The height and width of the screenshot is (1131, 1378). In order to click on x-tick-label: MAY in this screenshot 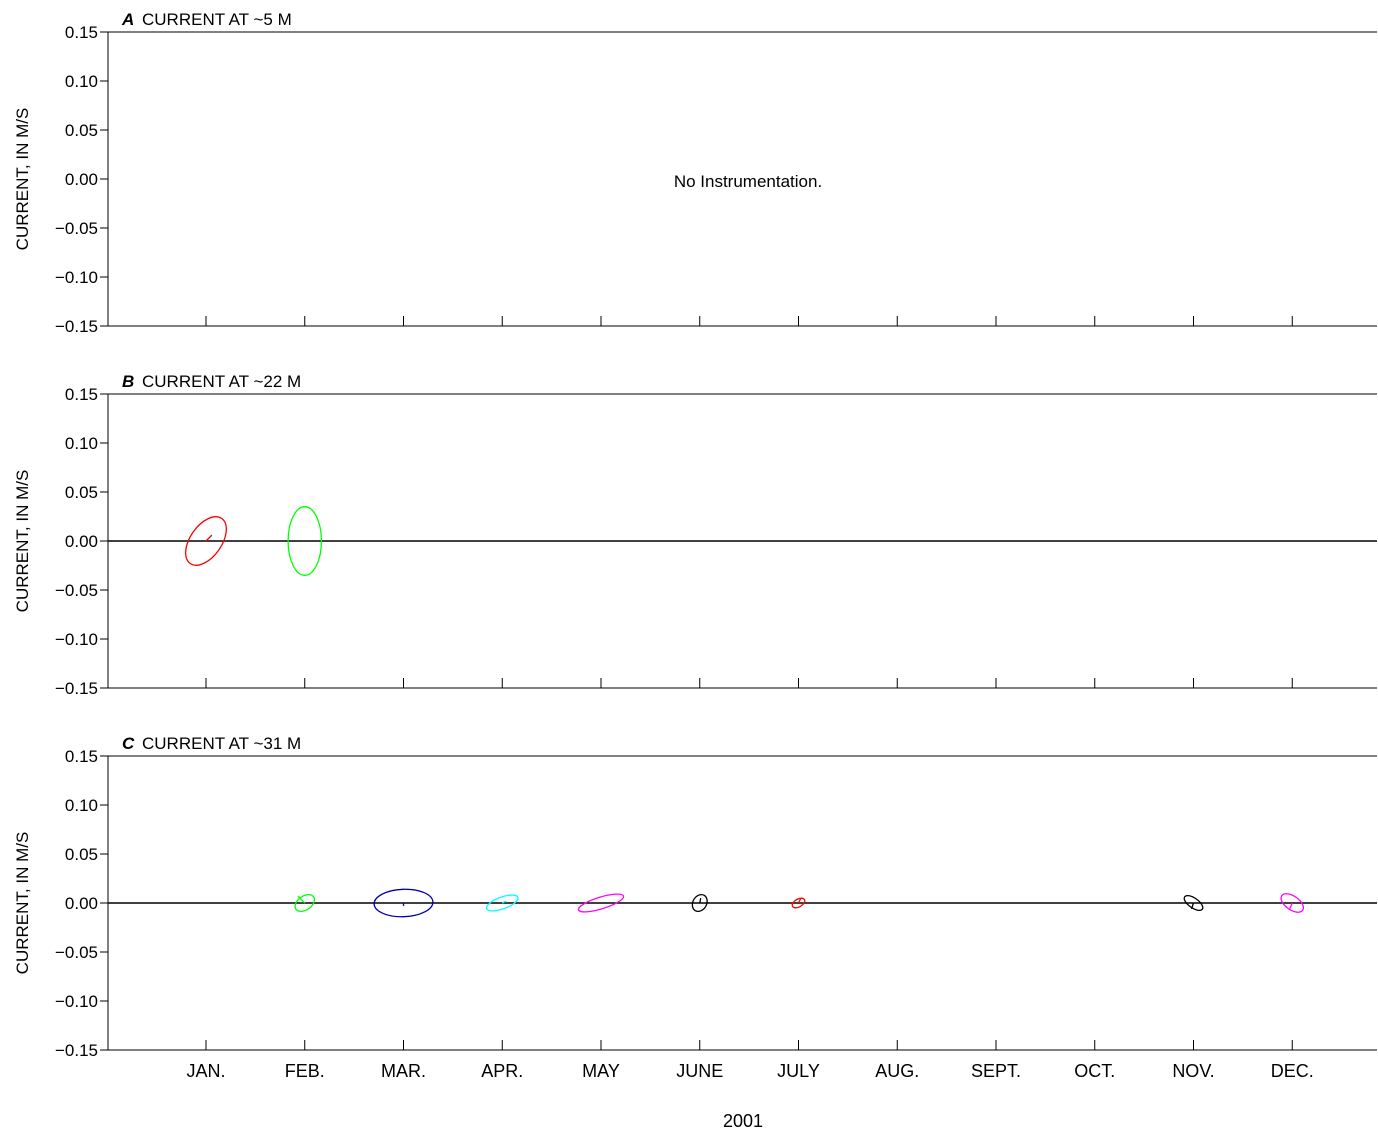, I will do `click(601, 1071)`.